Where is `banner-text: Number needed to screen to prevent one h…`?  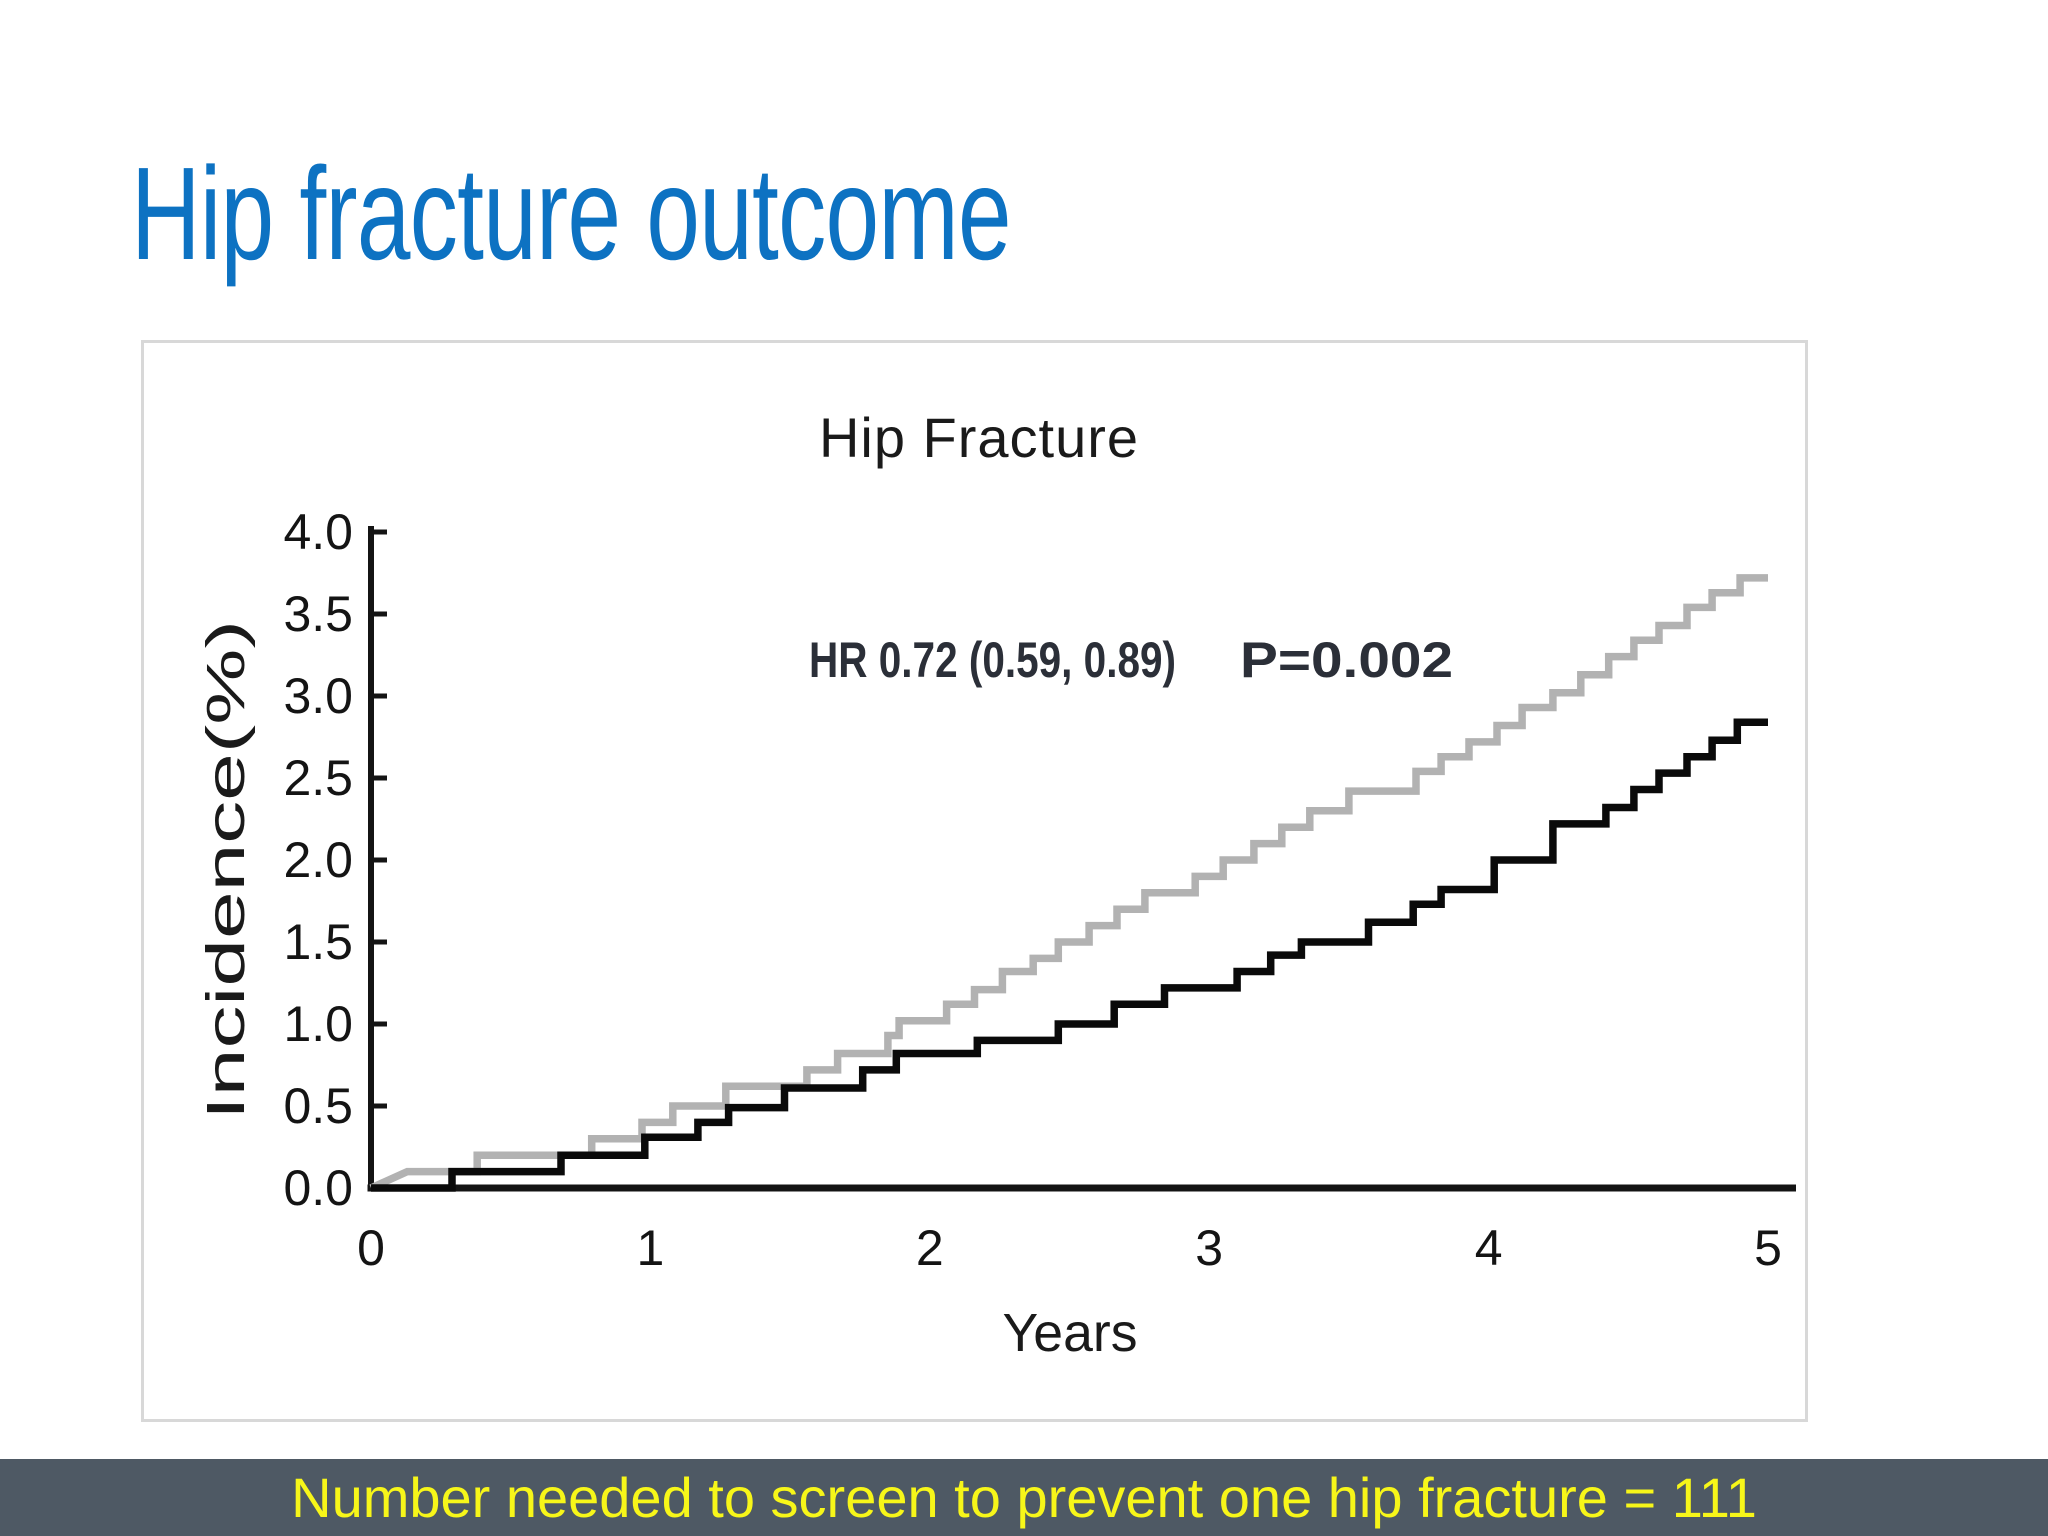
banner-text: Number needed to screen to prevent one h… is located at coordinates (1024, 1497).